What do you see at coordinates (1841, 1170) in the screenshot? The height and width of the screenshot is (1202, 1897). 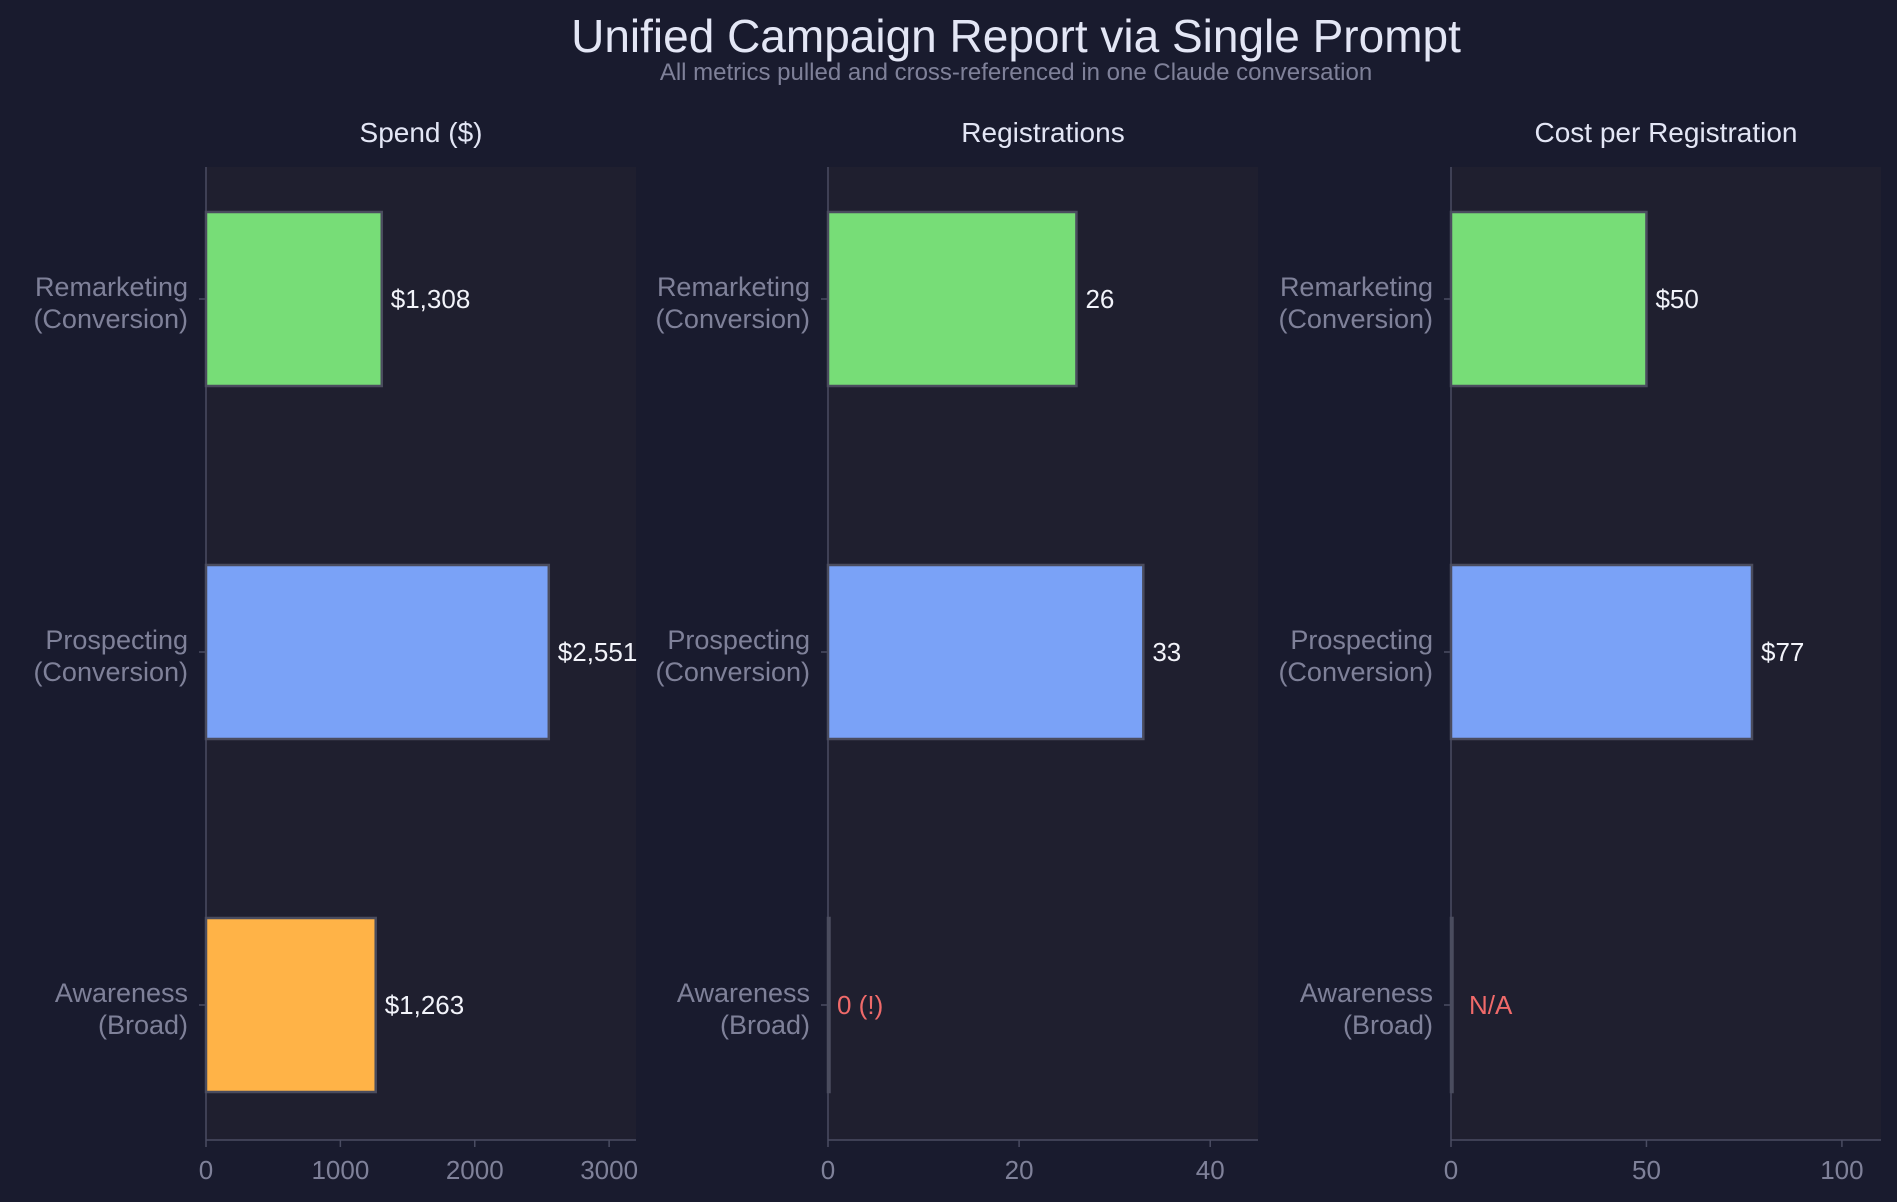 I see `x-tick-label: 100` at bounding box center [1841, 1170].